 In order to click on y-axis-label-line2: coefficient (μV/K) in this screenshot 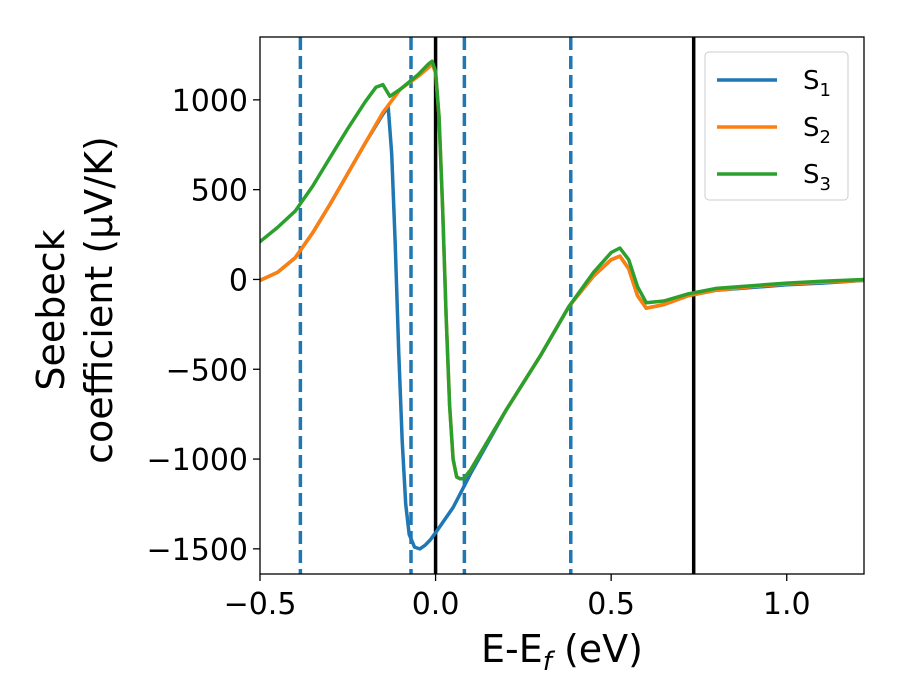, I will do `click(99, 300)`.